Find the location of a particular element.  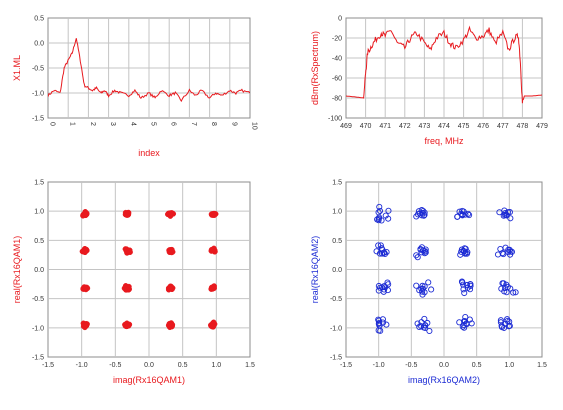

x-tick-label: 477 is located at coordinates (503, 126).